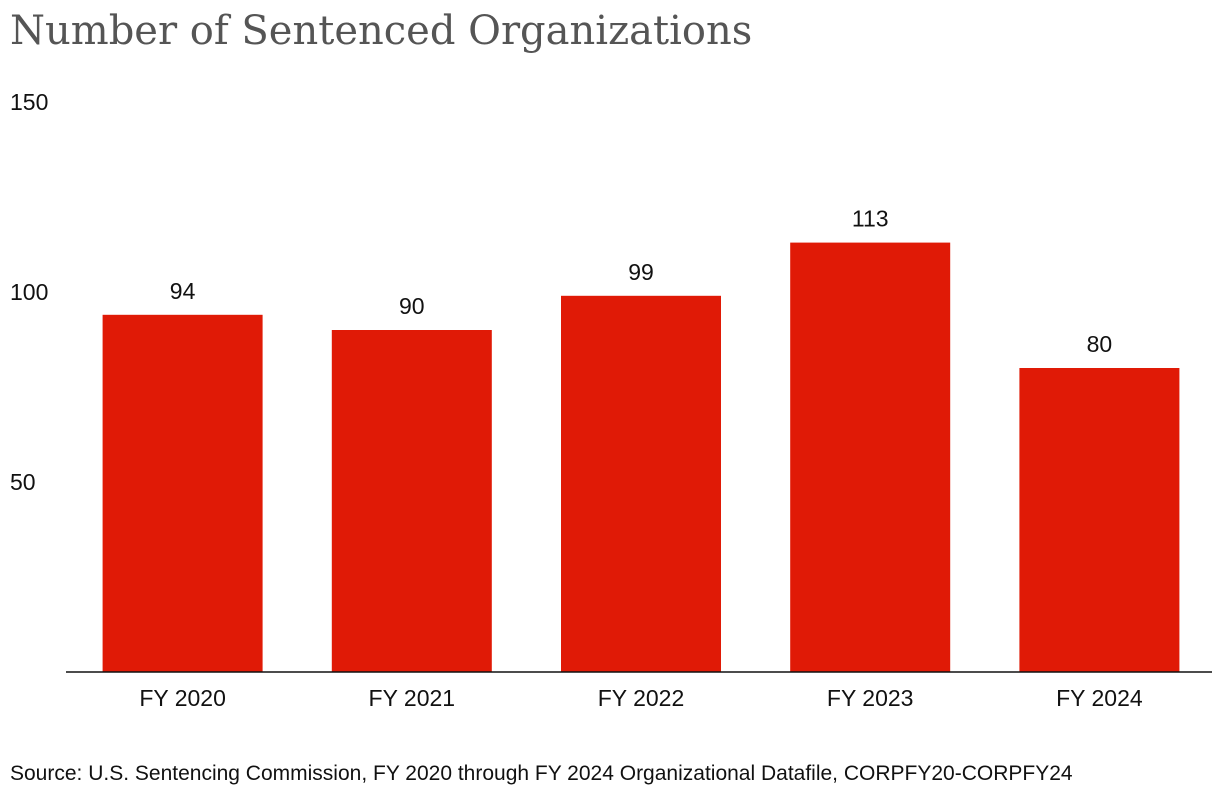  What do you see at coordinates (412, 306) in the screenshot?
I see `bar-value-label: 90` at bounding box center [412, 306].